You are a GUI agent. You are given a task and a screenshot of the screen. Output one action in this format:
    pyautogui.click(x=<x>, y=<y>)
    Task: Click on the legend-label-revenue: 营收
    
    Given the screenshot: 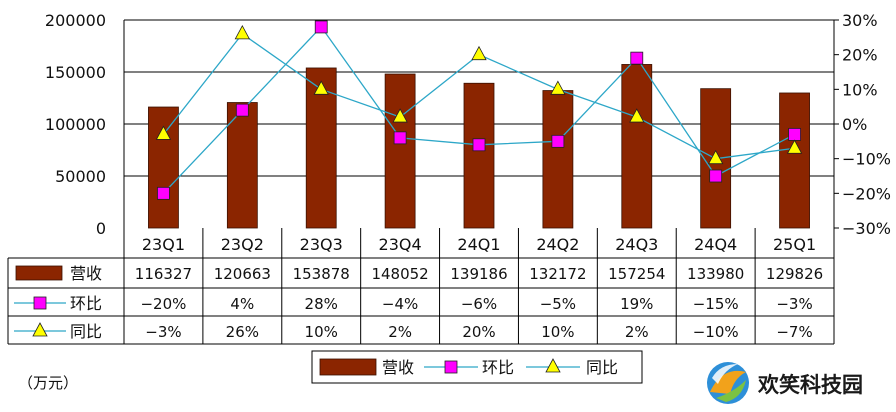 What is the action you would take?
    pyautogui.click(x=398, y=367)
    